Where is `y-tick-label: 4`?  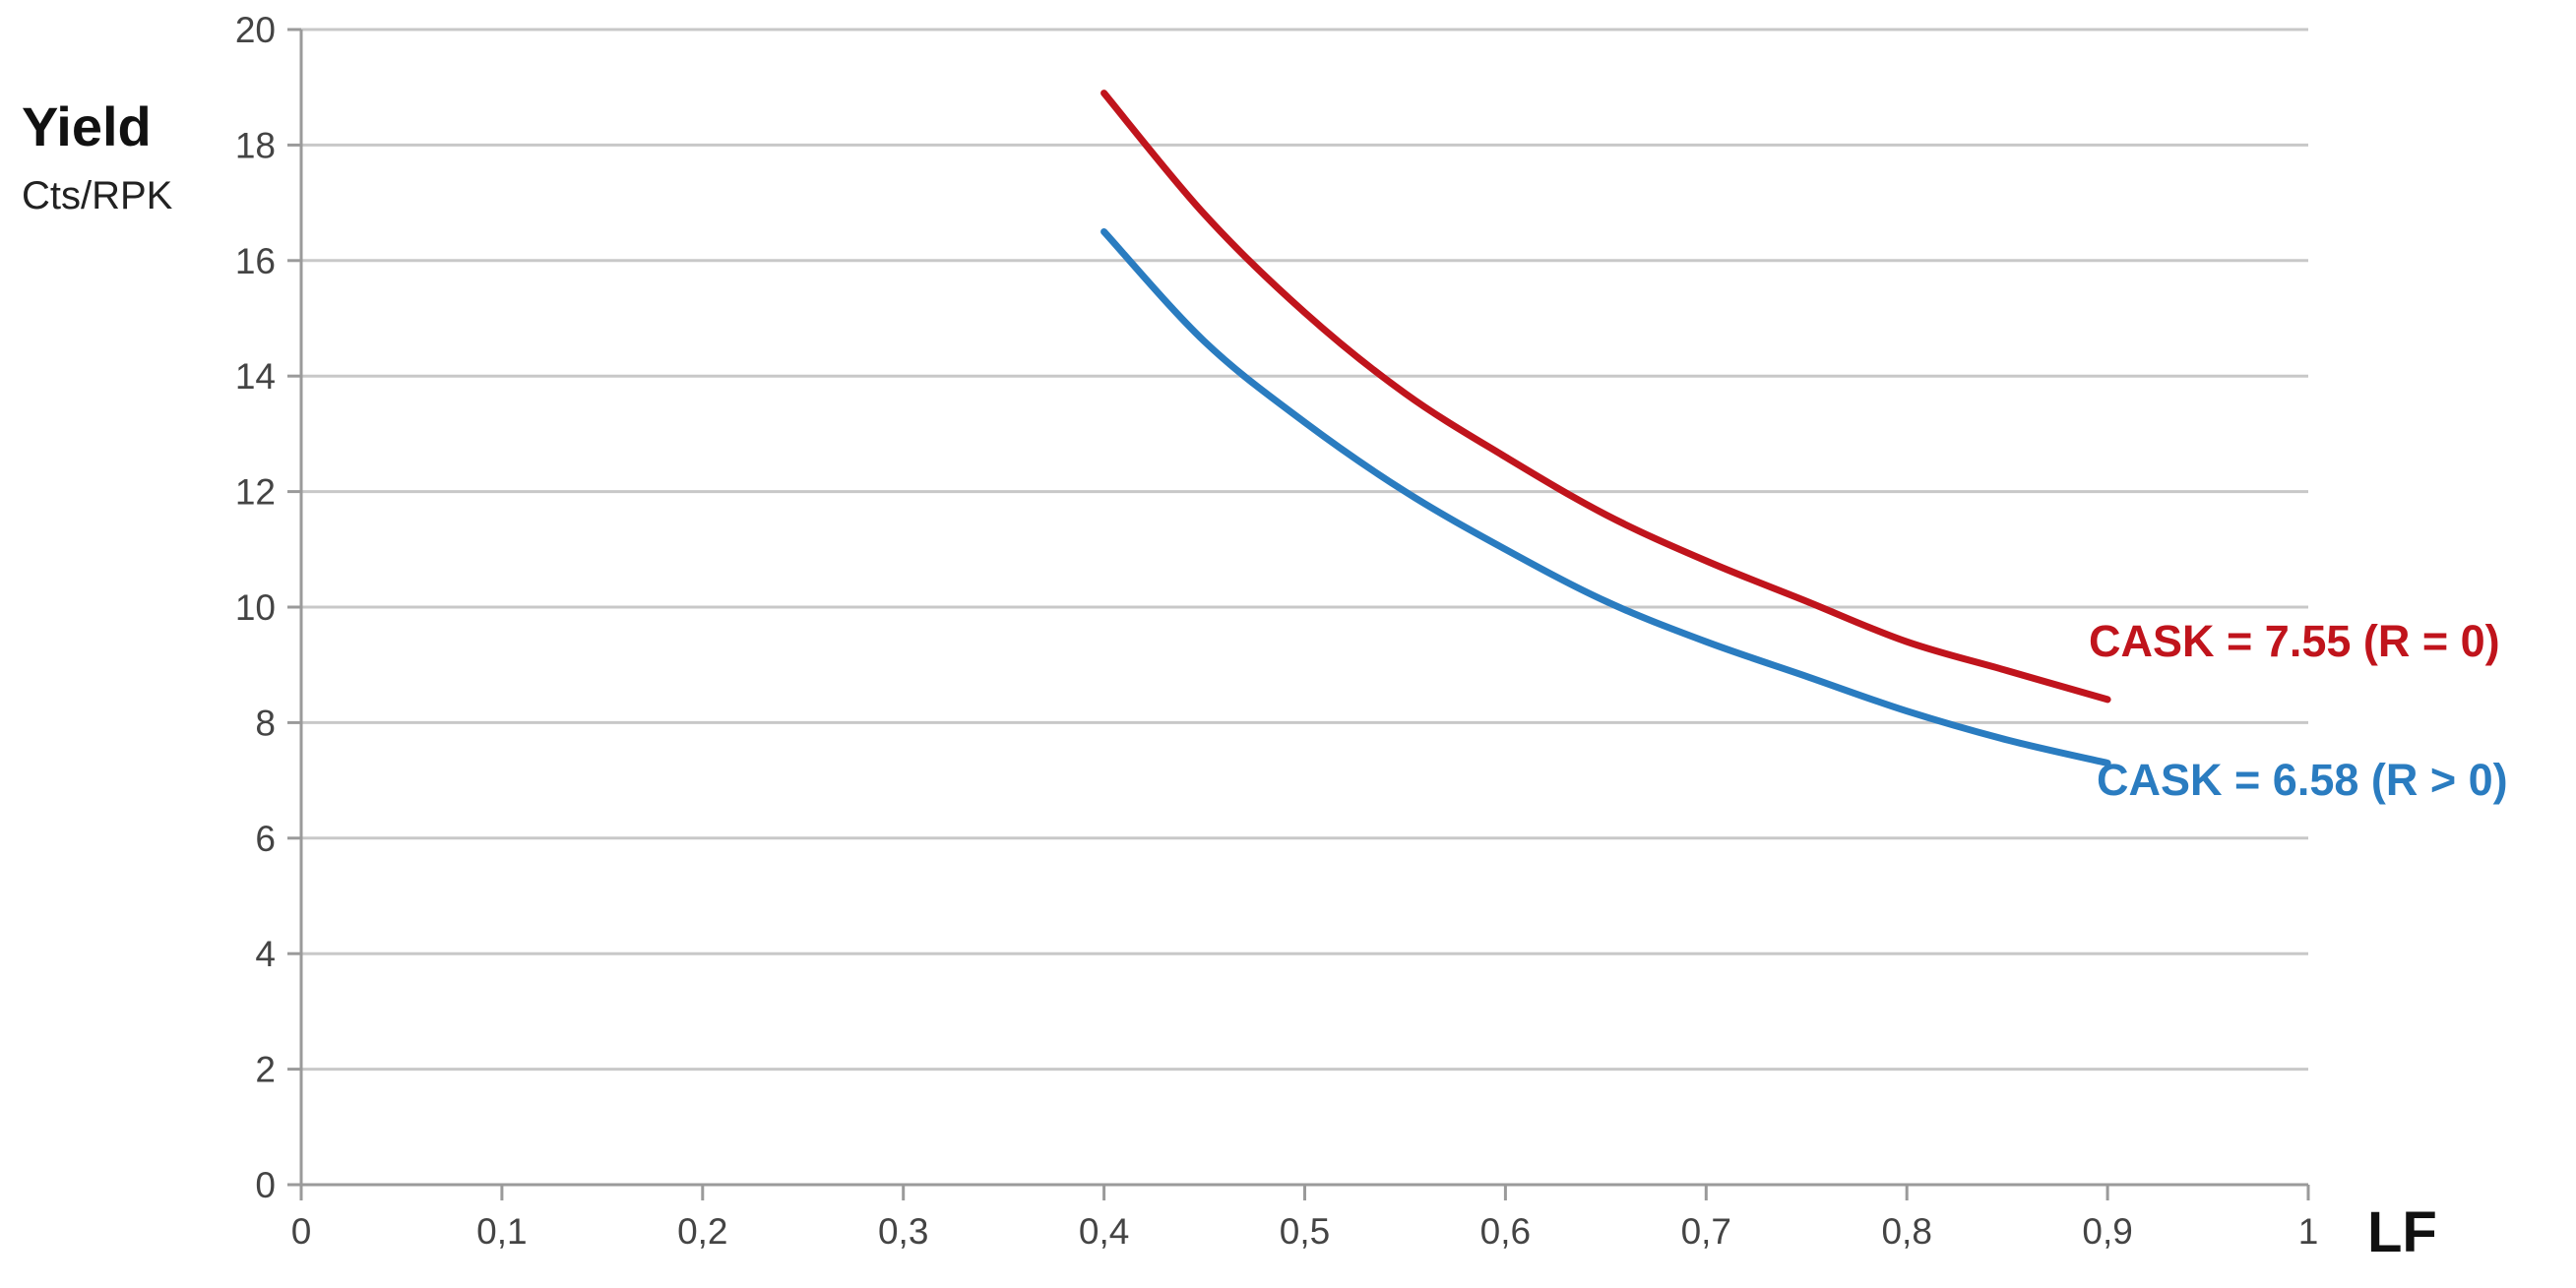
y-tick-label: 4 is located at coordinates (265, 954).